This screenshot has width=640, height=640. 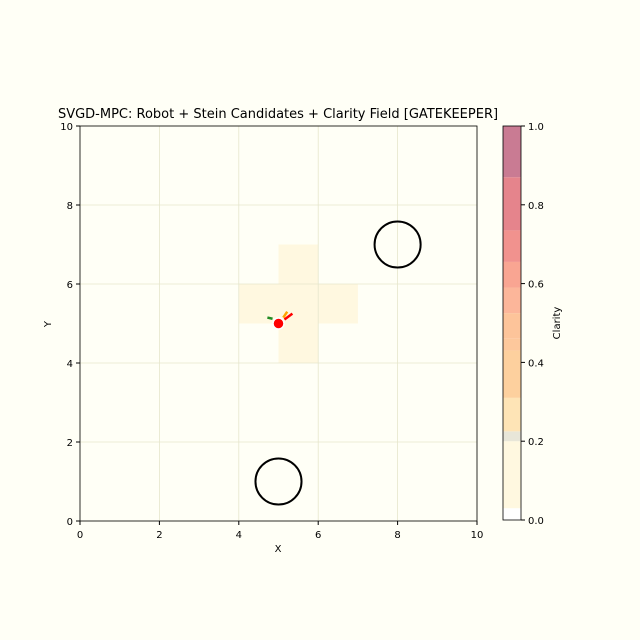 I want to click on colorbar-frame, so click(x=512, y=323).